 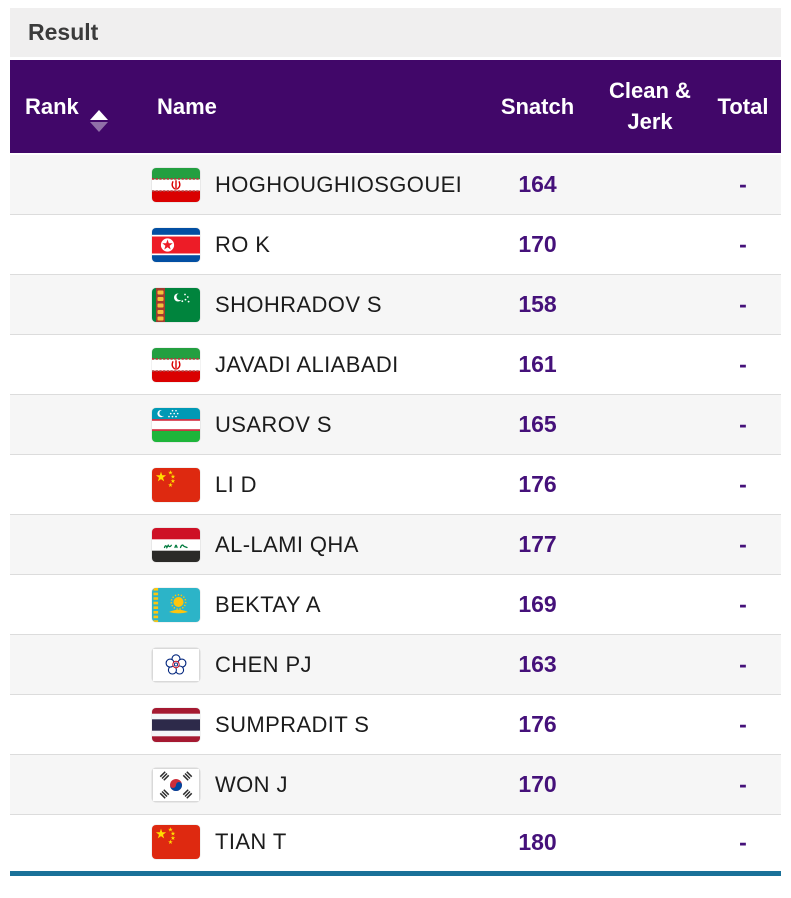 I want to click on table-row: USAROV S 165 -, so click(x=395, y=425).